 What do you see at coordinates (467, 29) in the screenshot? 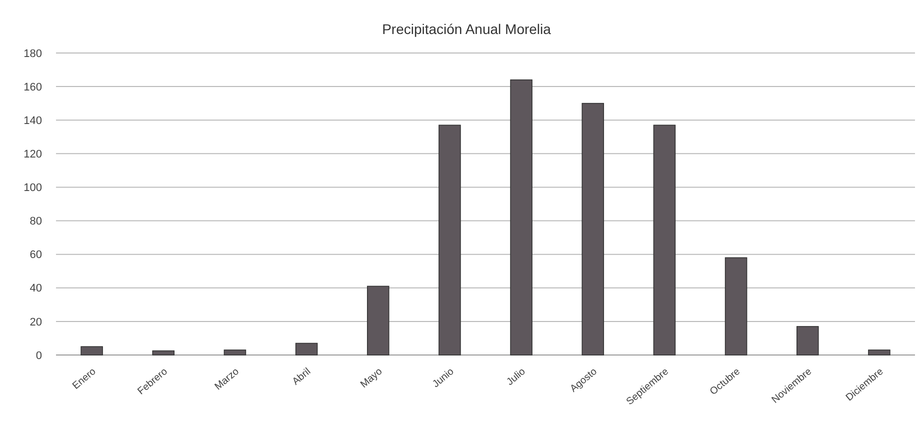
I see `chart-title: Precipitación Anual Morelia` at bounding box center [467, 29].